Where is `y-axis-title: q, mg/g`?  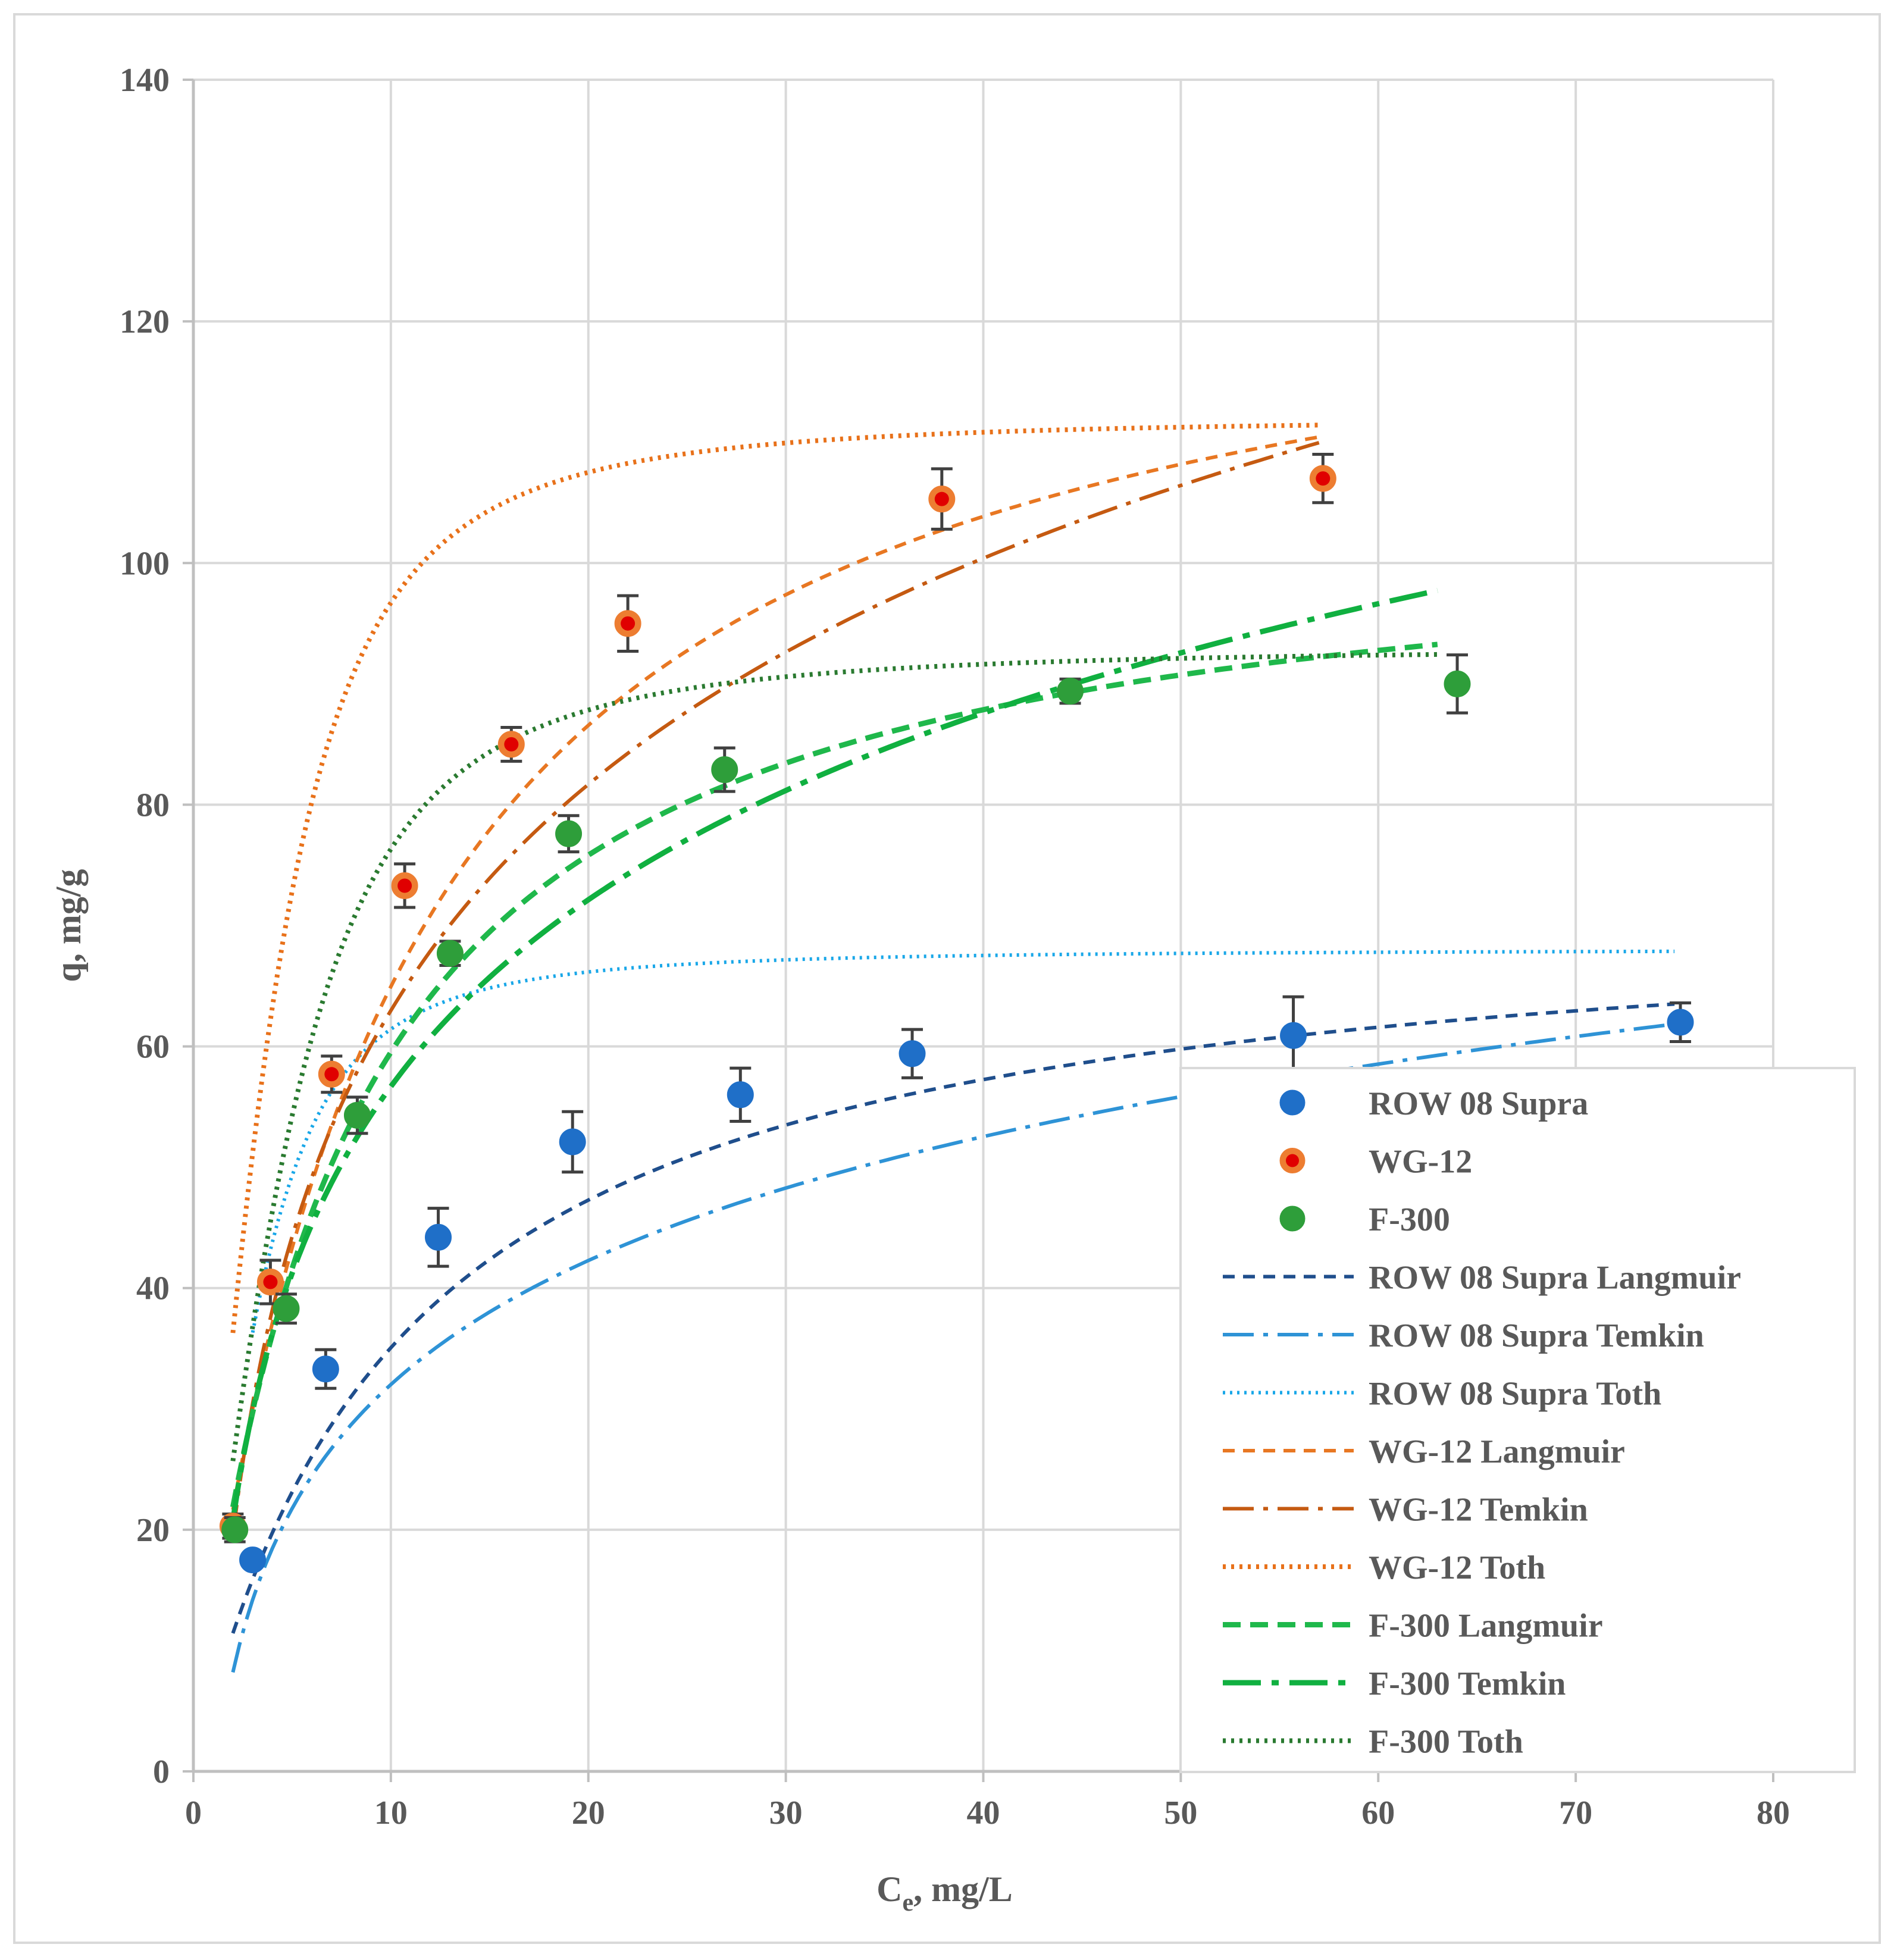 y-axis-title: q, mg/g is located at coordinates (68, 925).